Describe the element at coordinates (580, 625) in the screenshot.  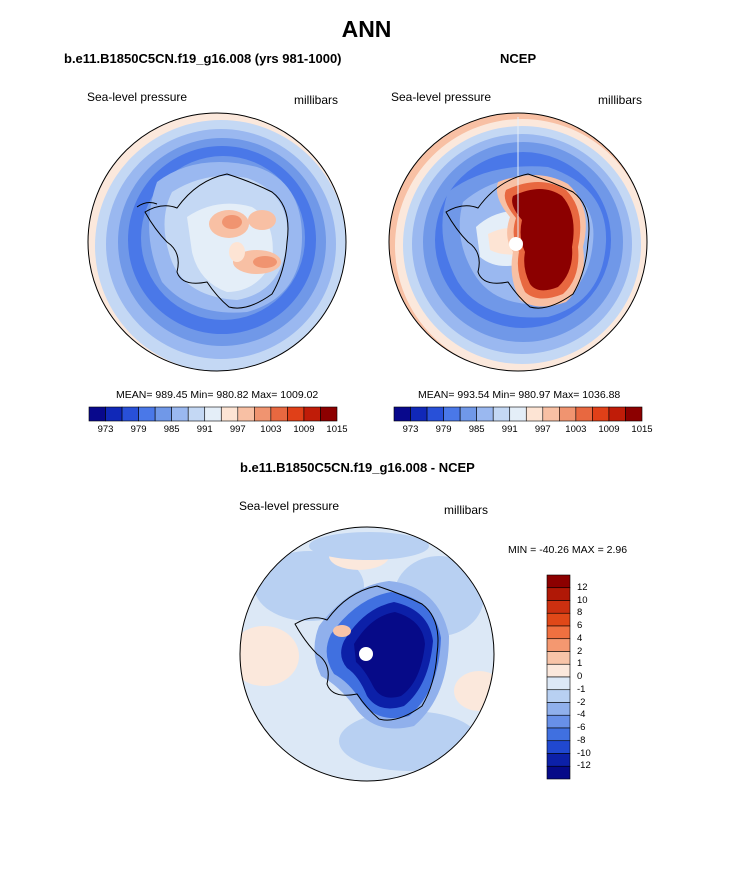
I see `panel-diff-colorbar-tick: 6` at that location.